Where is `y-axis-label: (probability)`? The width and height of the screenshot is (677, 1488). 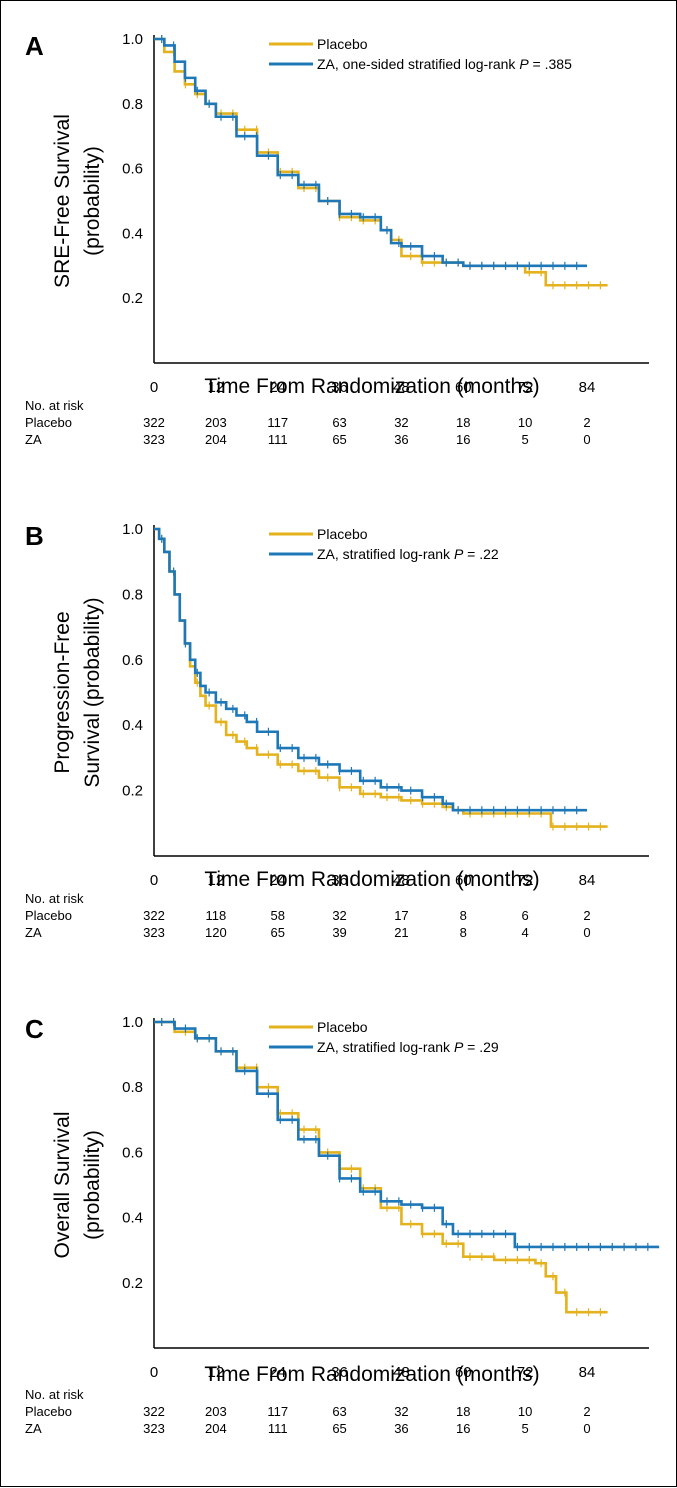 y-axis-label: (probability) is located at coordinates (92, 201).